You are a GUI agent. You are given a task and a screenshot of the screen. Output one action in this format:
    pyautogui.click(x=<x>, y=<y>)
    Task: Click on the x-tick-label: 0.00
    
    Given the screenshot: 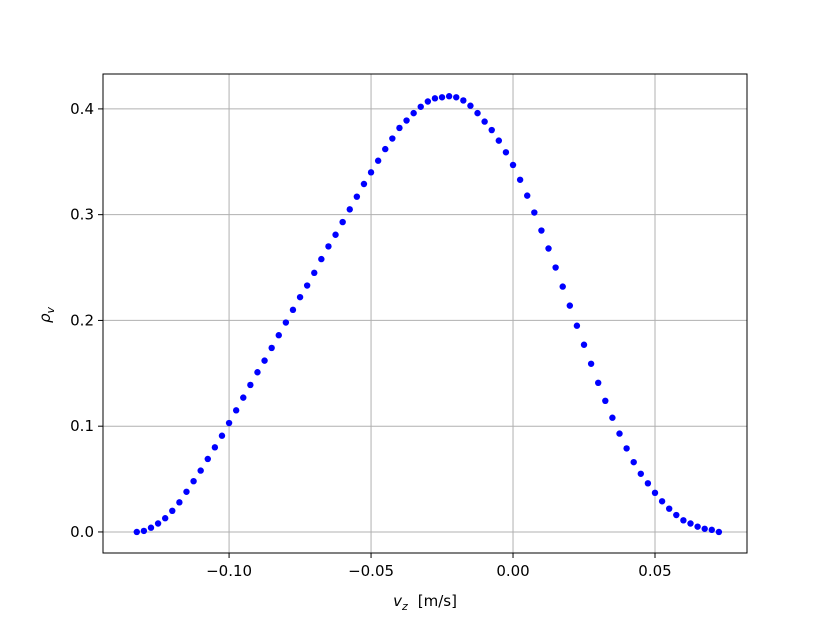 What is the action you would take?
    pyautogui.click(x=512, y=571)
    